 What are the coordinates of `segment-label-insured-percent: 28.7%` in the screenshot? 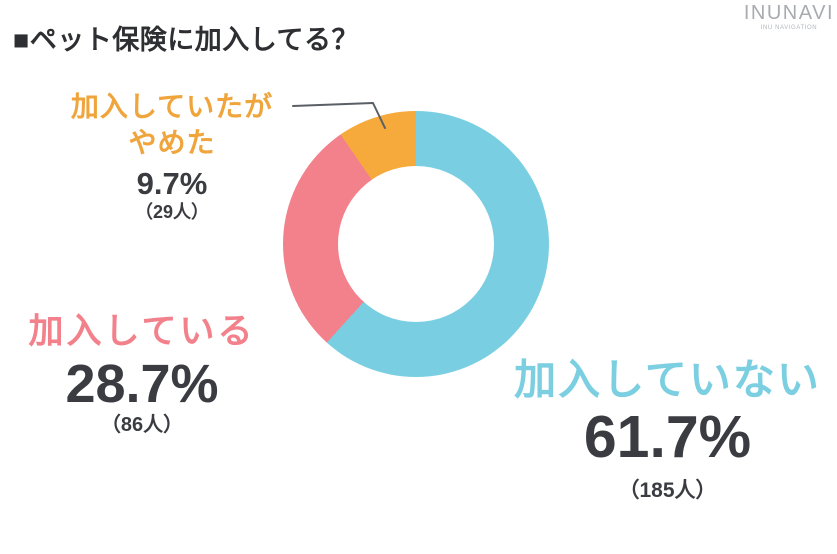 It's located at (142, 383).